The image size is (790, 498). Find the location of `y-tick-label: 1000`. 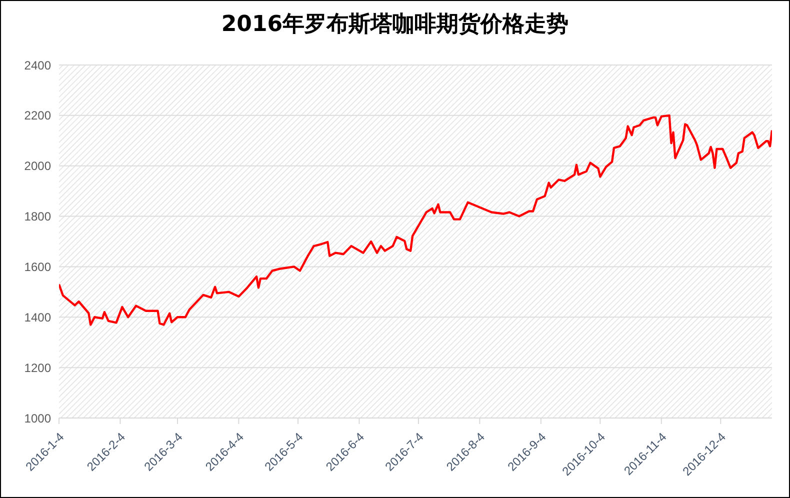

y-tick-label: 1000 is located at coordinates (38, 418).